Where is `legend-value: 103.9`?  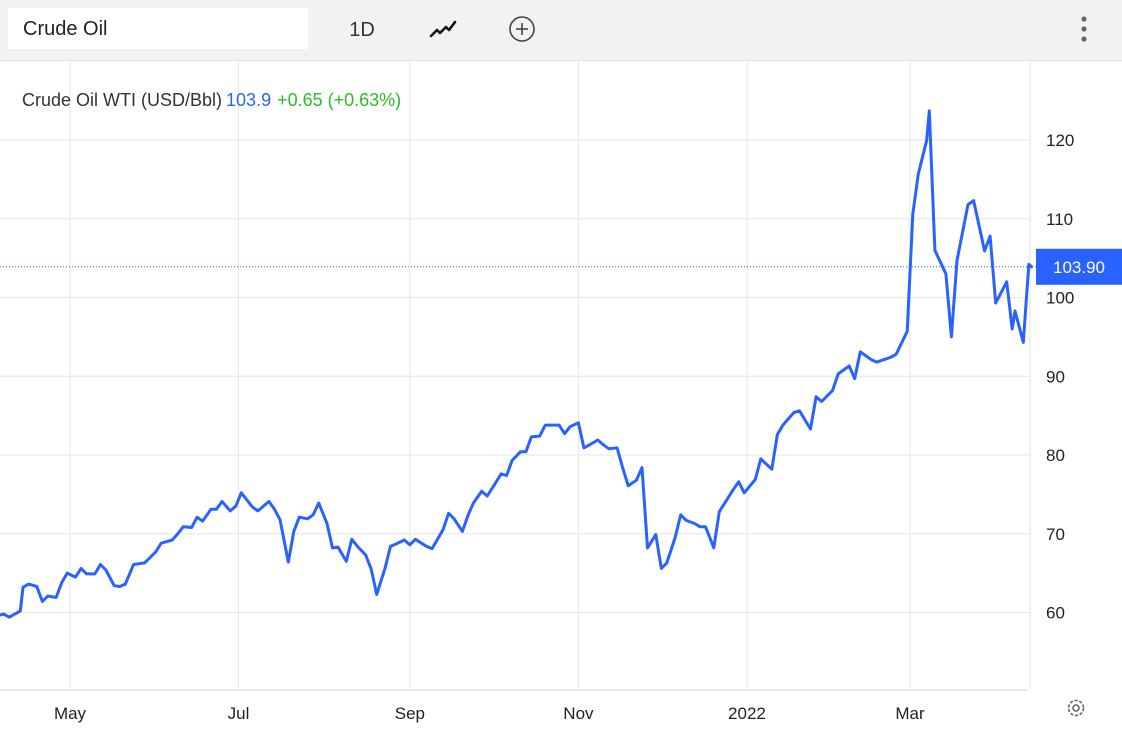
legend-value: 103.9 is located at coordinates (249, 100).